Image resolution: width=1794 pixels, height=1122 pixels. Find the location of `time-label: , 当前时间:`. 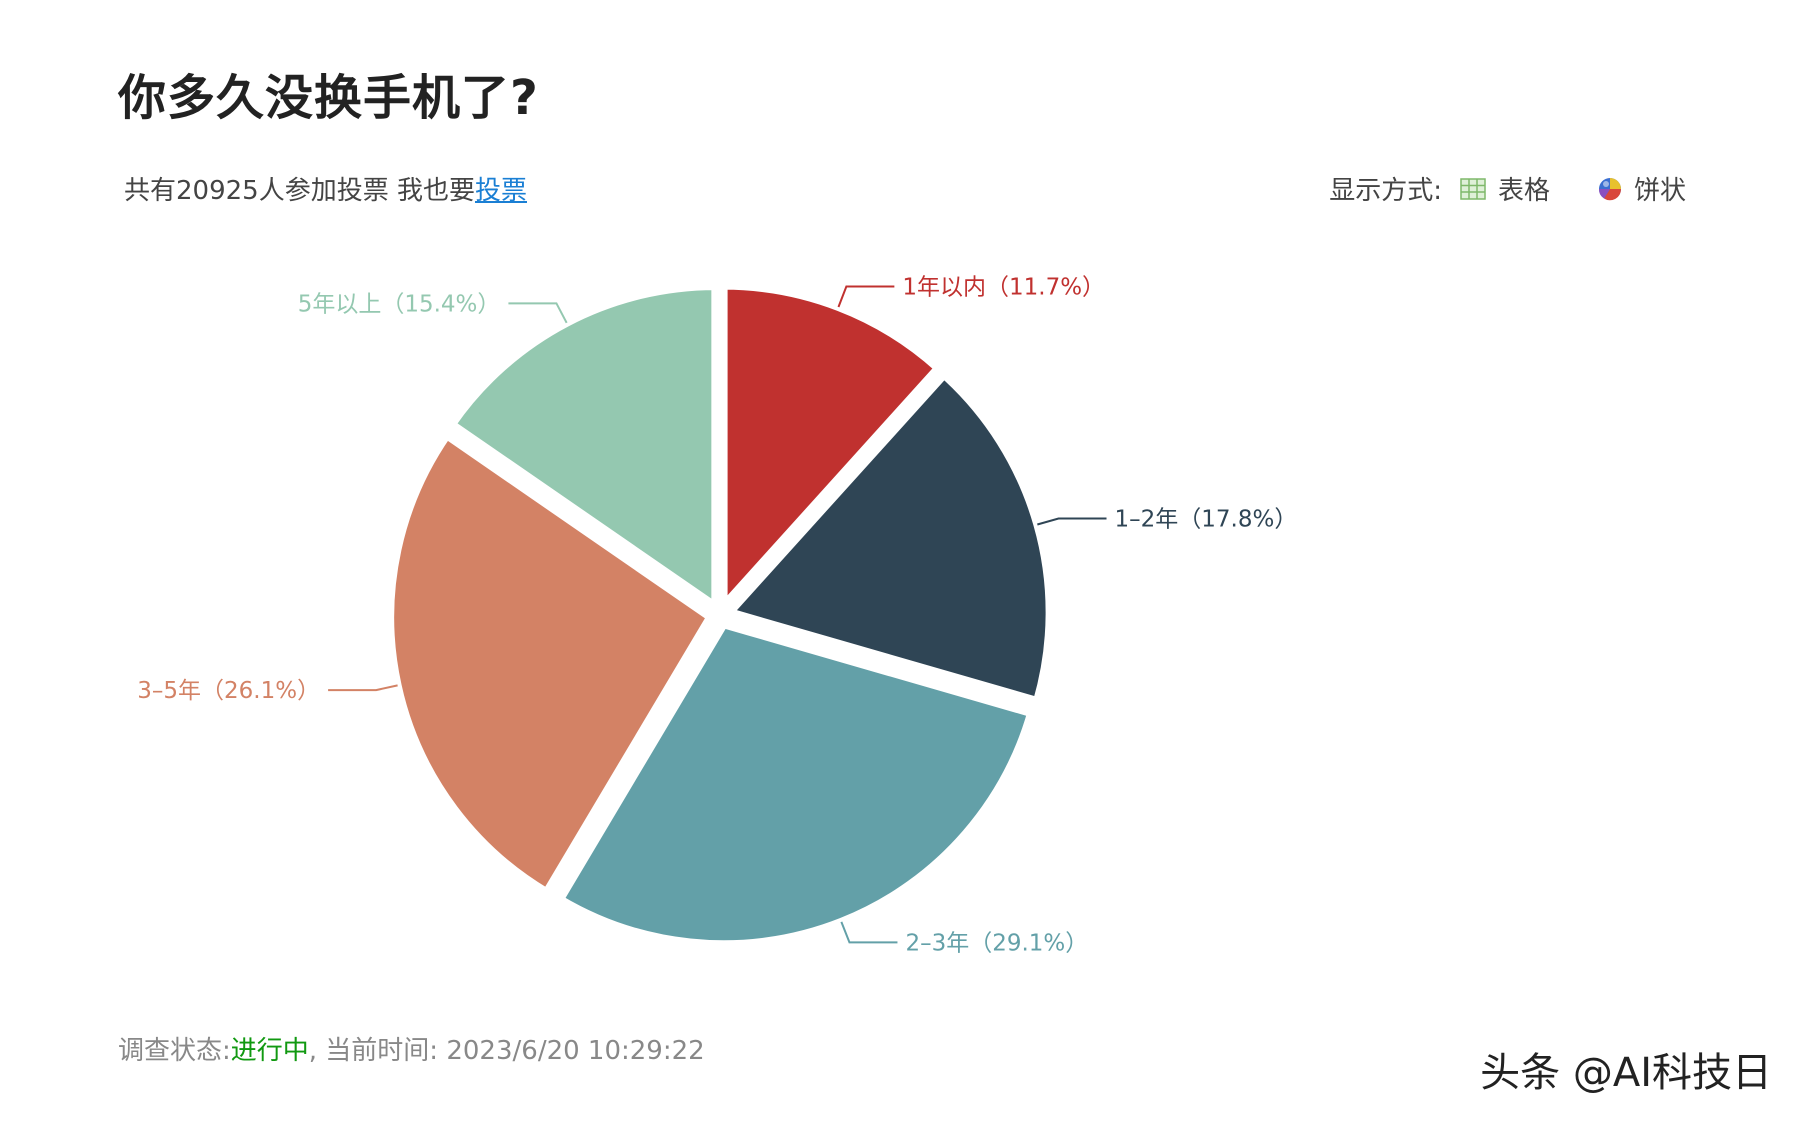

time-label: , 当前时间: is located at coordinates (373, 1051).